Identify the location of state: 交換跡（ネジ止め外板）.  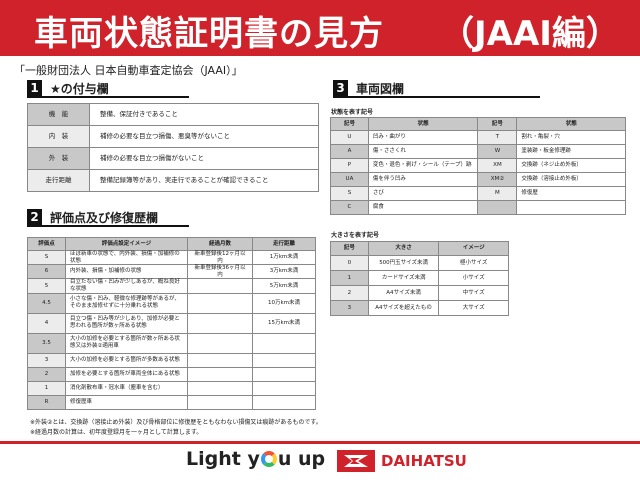
(571, 165).